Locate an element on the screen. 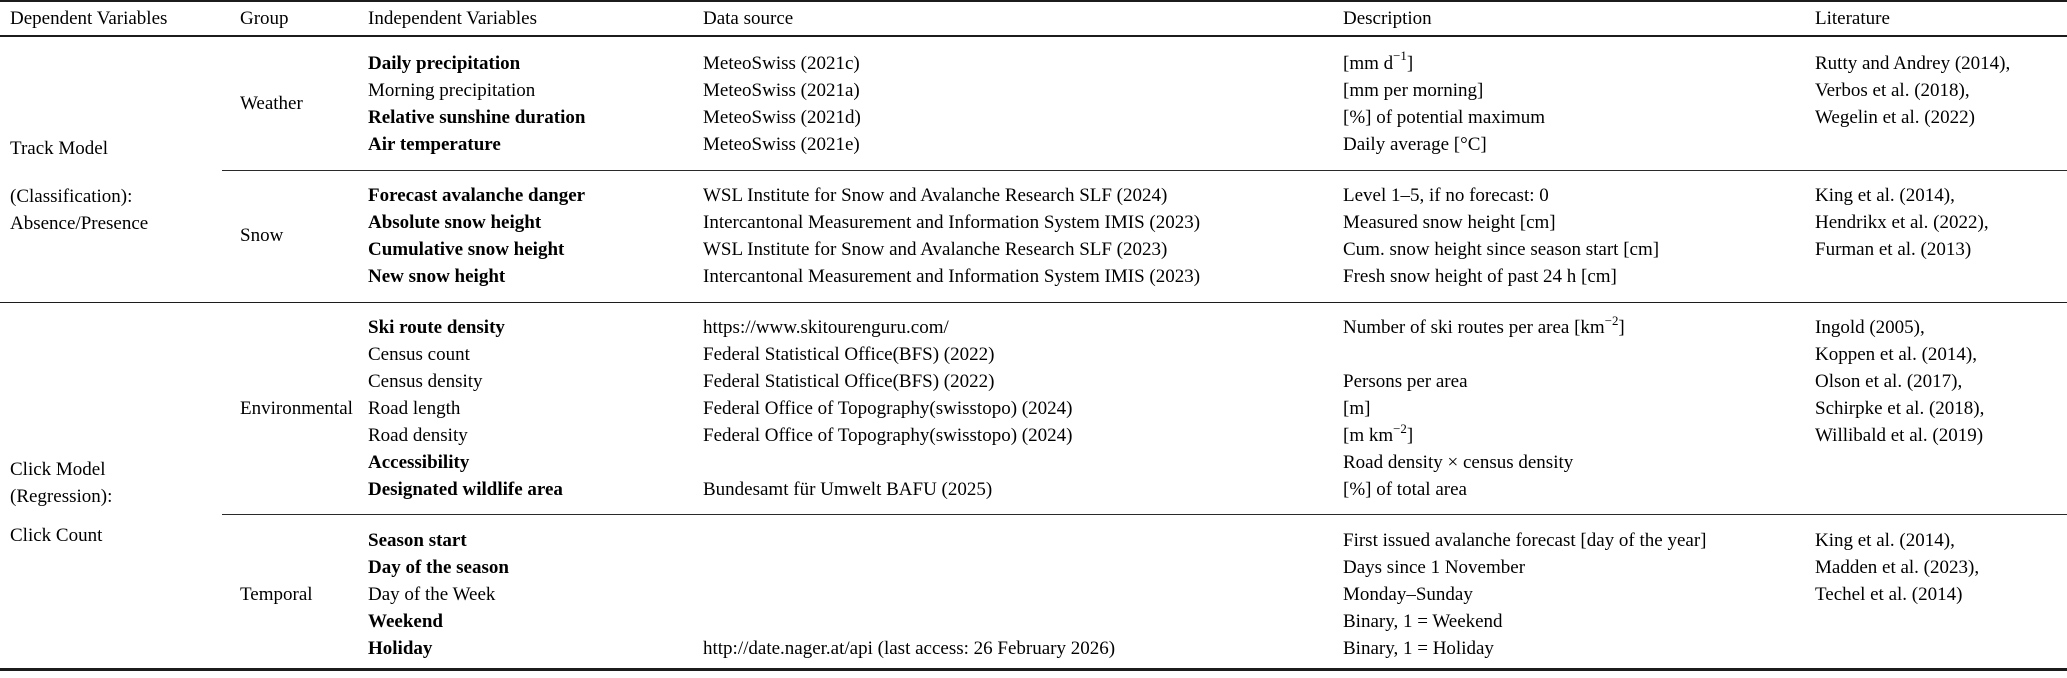  data-source: MeteoSwiss (2021e) is located at coordinates (781, 144).